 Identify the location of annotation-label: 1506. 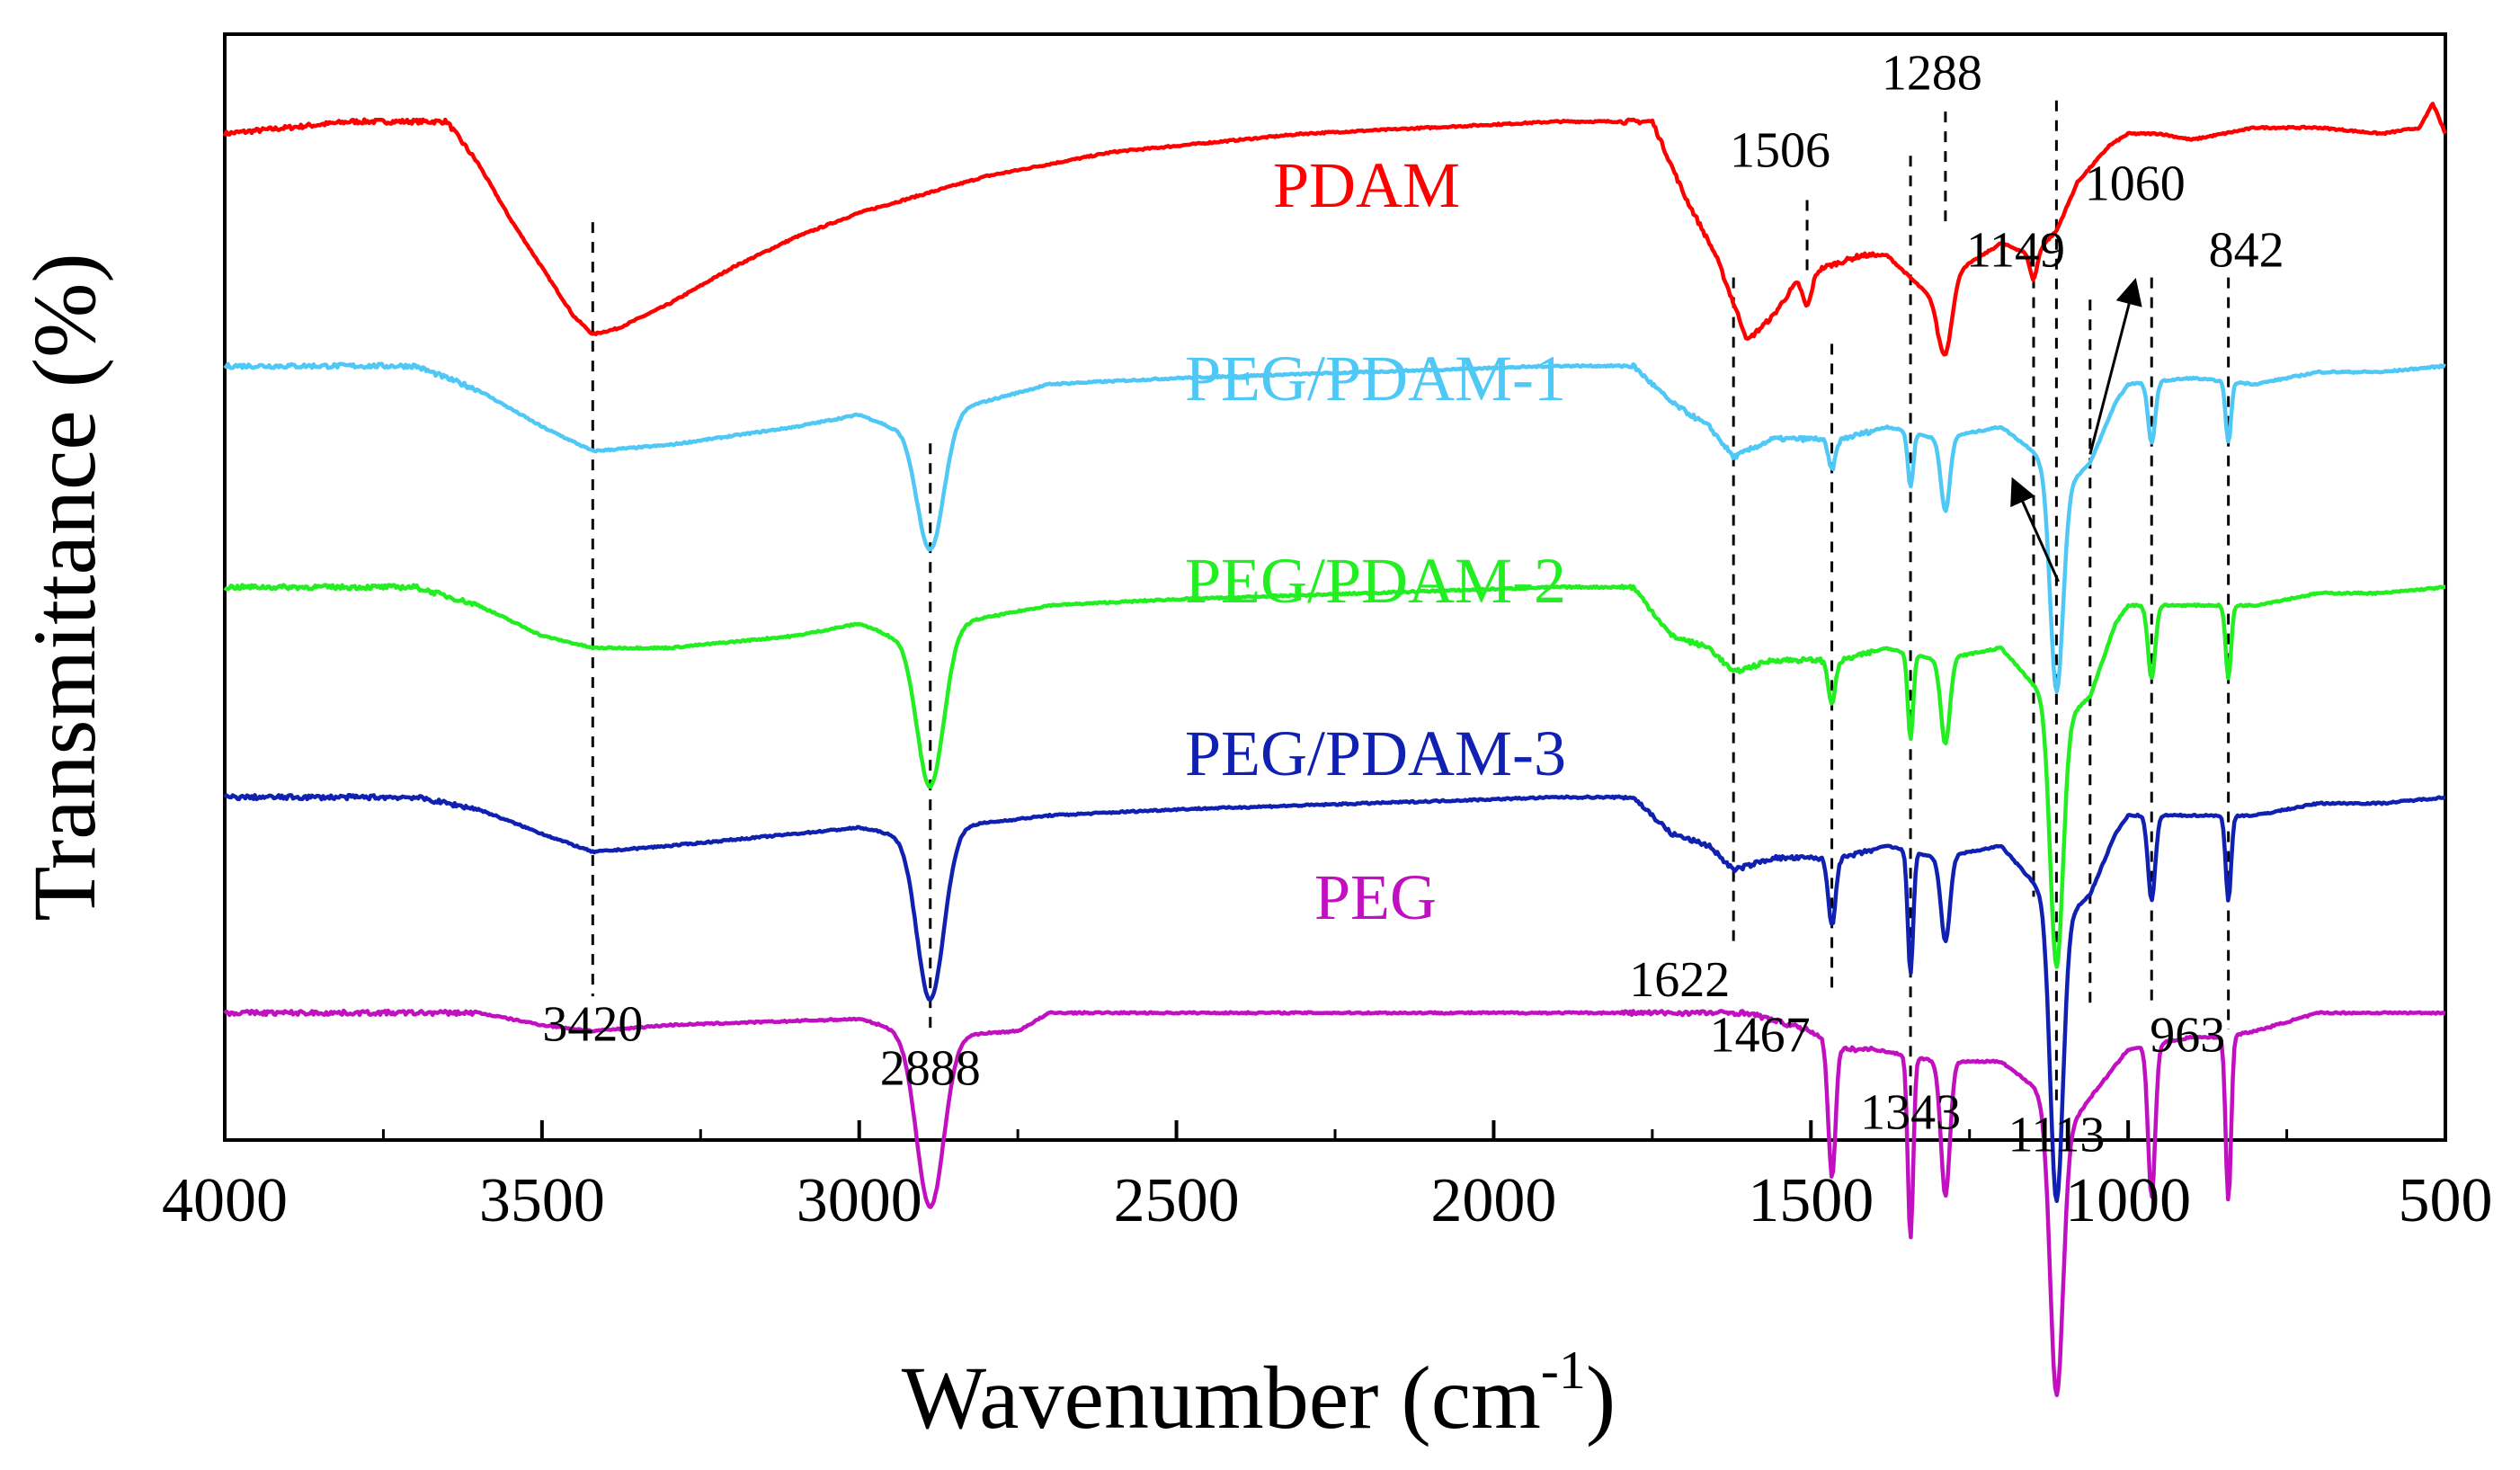
(1780, 151).